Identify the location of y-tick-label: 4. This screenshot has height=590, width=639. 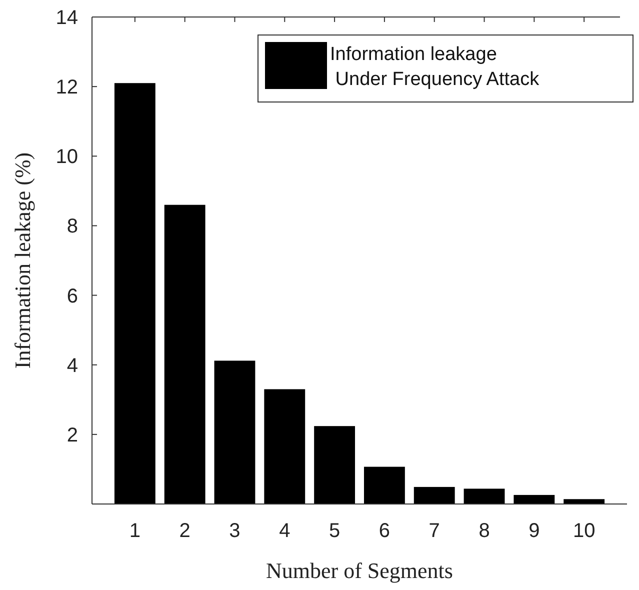
(72, 365).